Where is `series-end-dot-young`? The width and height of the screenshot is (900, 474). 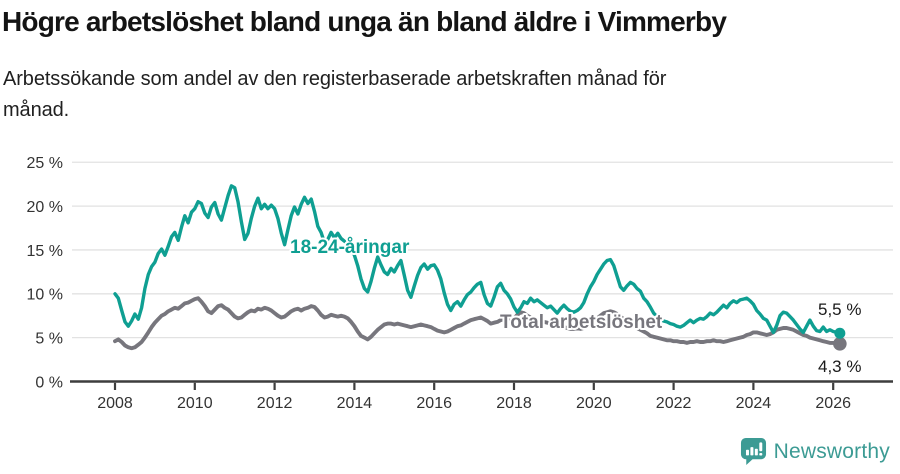
series-end-dot-young is located at coordinates (840, 333).